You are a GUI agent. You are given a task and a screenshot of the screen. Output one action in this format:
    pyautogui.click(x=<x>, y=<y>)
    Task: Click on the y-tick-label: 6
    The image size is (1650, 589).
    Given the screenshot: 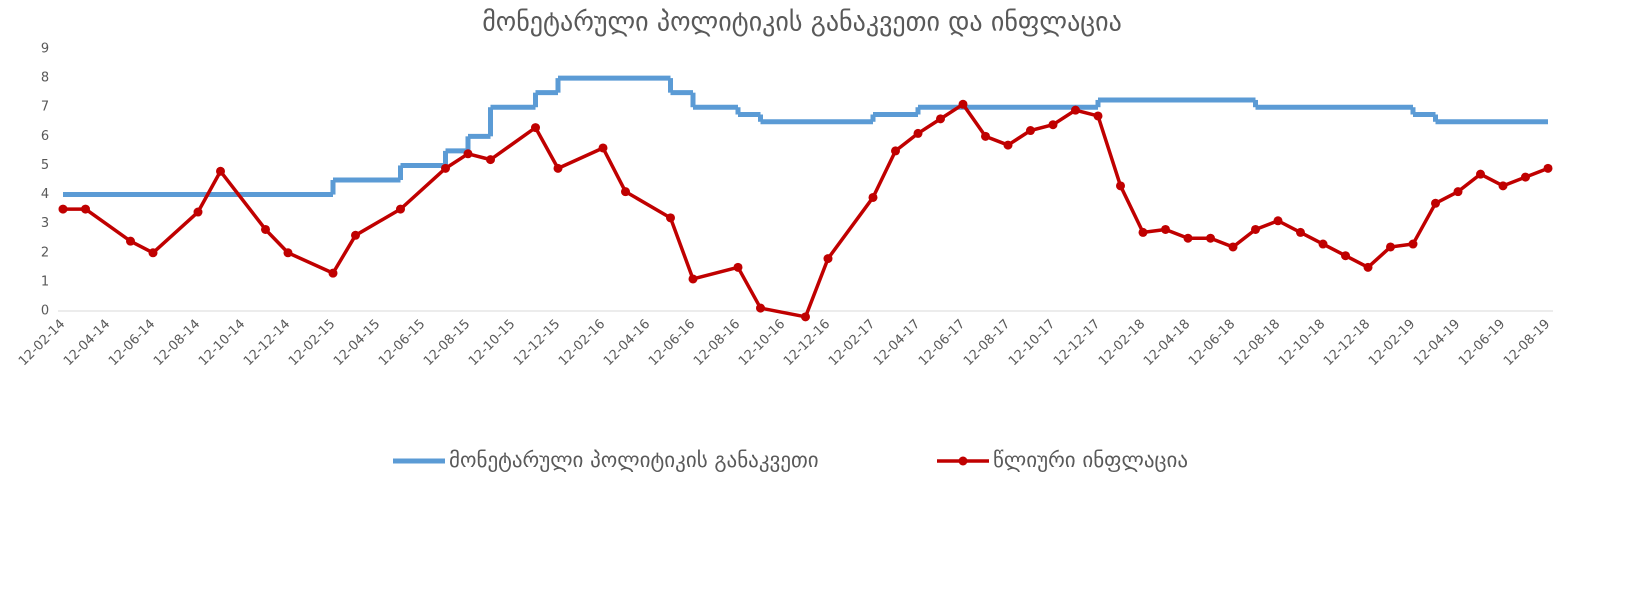 What is the action you would take?
    pyautogui.click(x=45, y=136)
    